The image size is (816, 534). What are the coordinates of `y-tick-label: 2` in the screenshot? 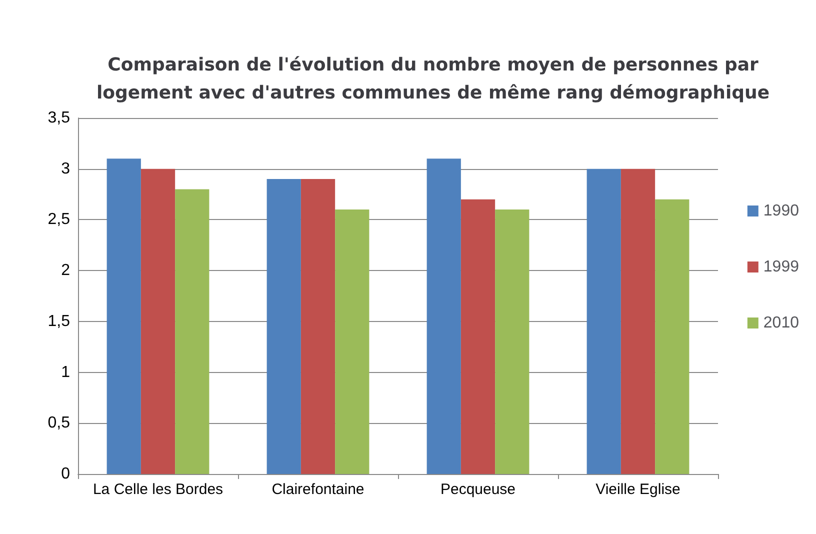 It's located at (65, 271).